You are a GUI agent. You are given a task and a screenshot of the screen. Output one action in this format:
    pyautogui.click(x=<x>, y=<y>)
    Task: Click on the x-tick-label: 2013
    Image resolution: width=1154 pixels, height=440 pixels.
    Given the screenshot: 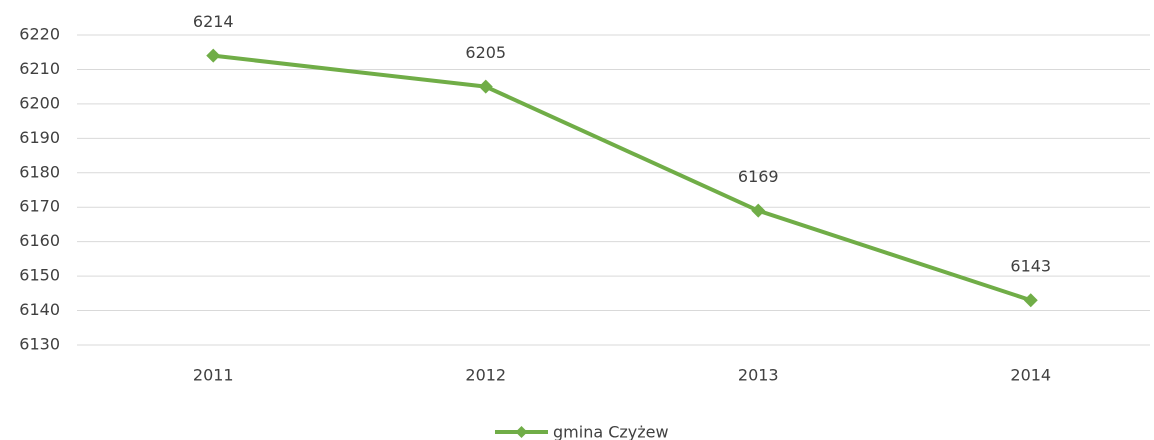 What is the action you would take?
    pyautogui.click(x=758, y=375)
    